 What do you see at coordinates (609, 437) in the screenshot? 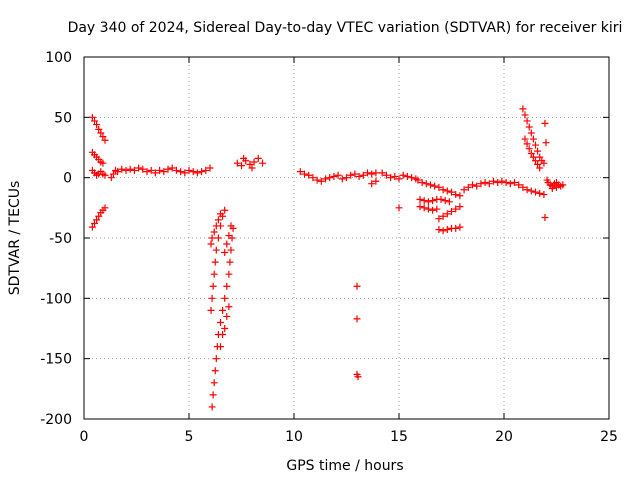
I see `x-tick-label: 25` at bounding box center [609, 437].